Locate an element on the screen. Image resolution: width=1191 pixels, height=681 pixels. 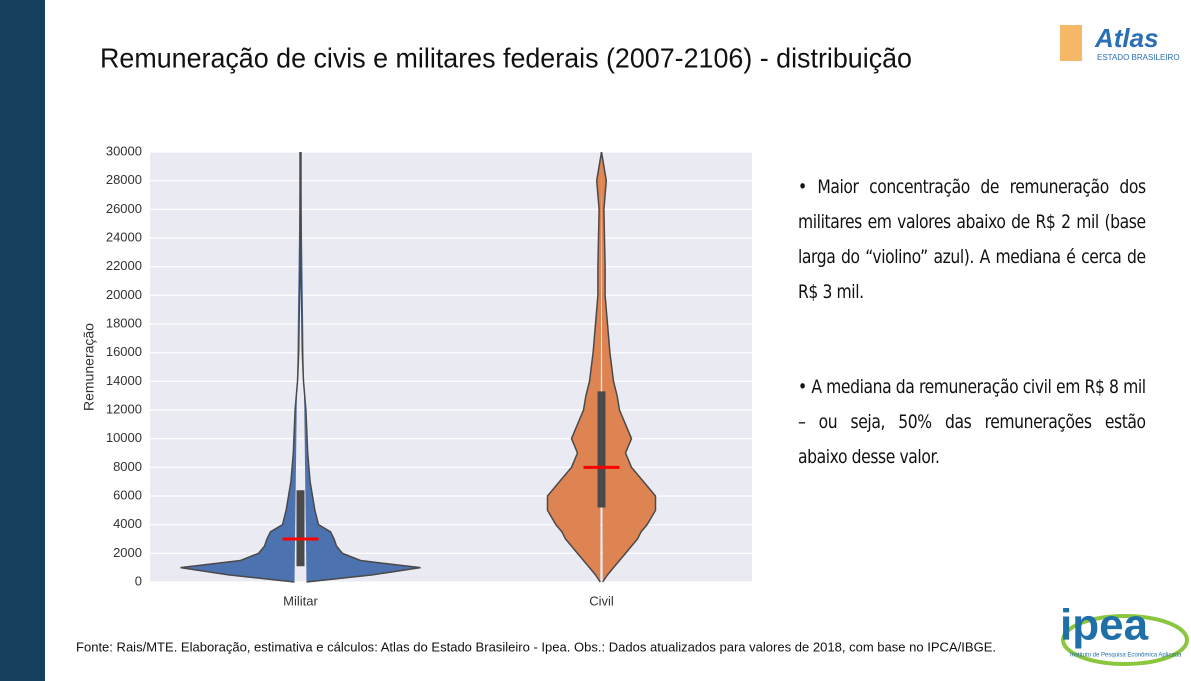
y-tick-label: 0 is located at coordinates (138, 580).